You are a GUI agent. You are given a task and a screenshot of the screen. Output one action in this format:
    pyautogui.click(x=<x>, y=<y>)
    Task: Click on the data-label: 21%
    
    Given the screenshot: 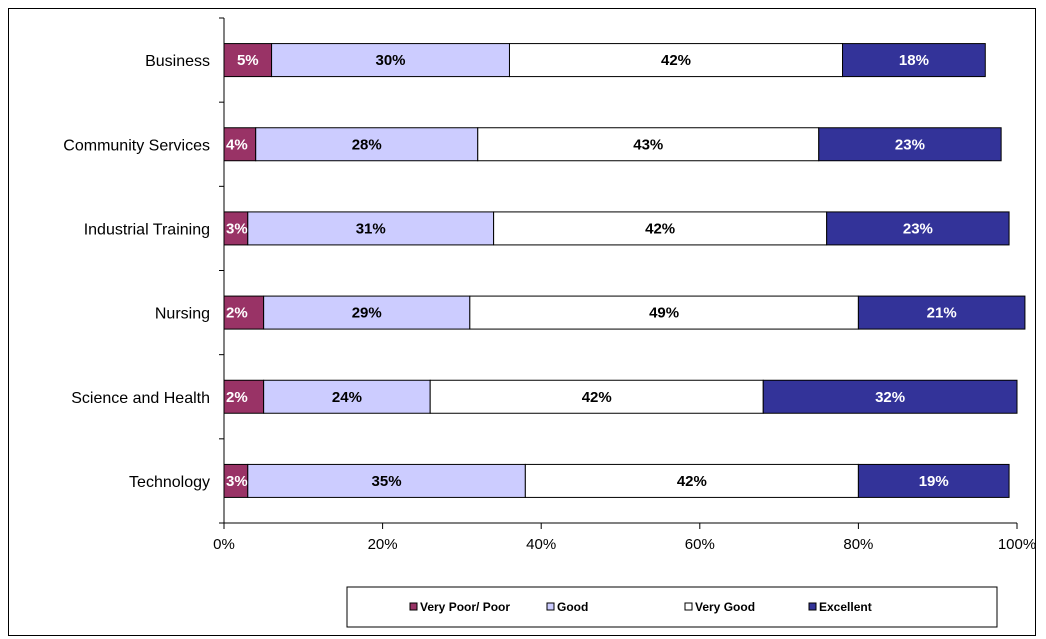 What is the action you would take?
    pyautogui.click(x=942, y=313)
    